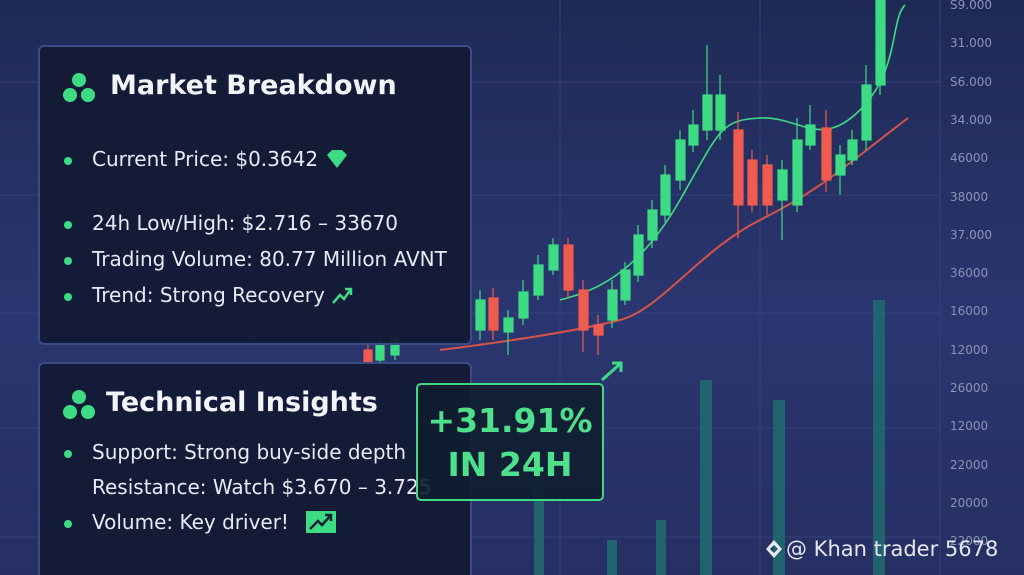 The image size is (1024, 575). I want to click on watermark-text: @ Khan trader 5678, so click(892, 549).